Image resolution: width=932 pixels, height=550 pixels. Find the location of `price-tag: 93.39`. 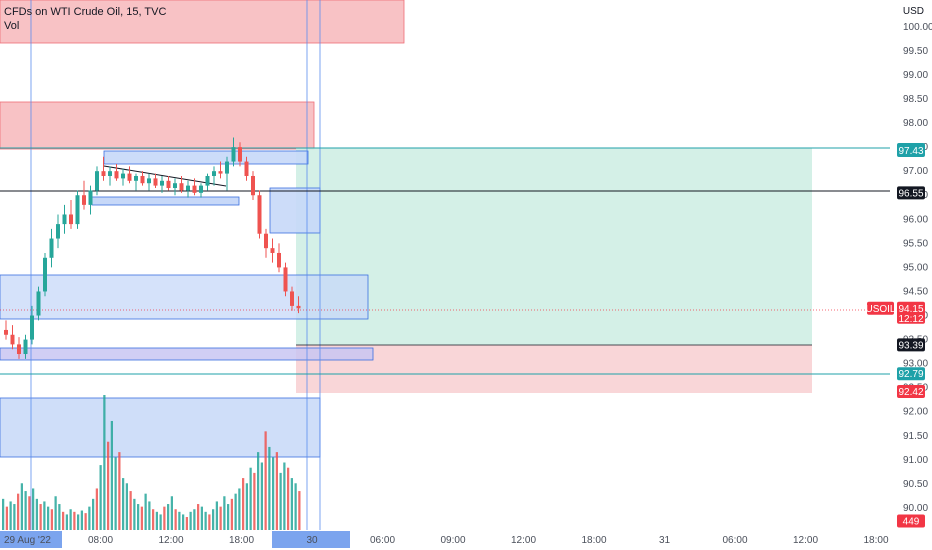

price-tag: 93.39 is located at coordinates (911, 345).